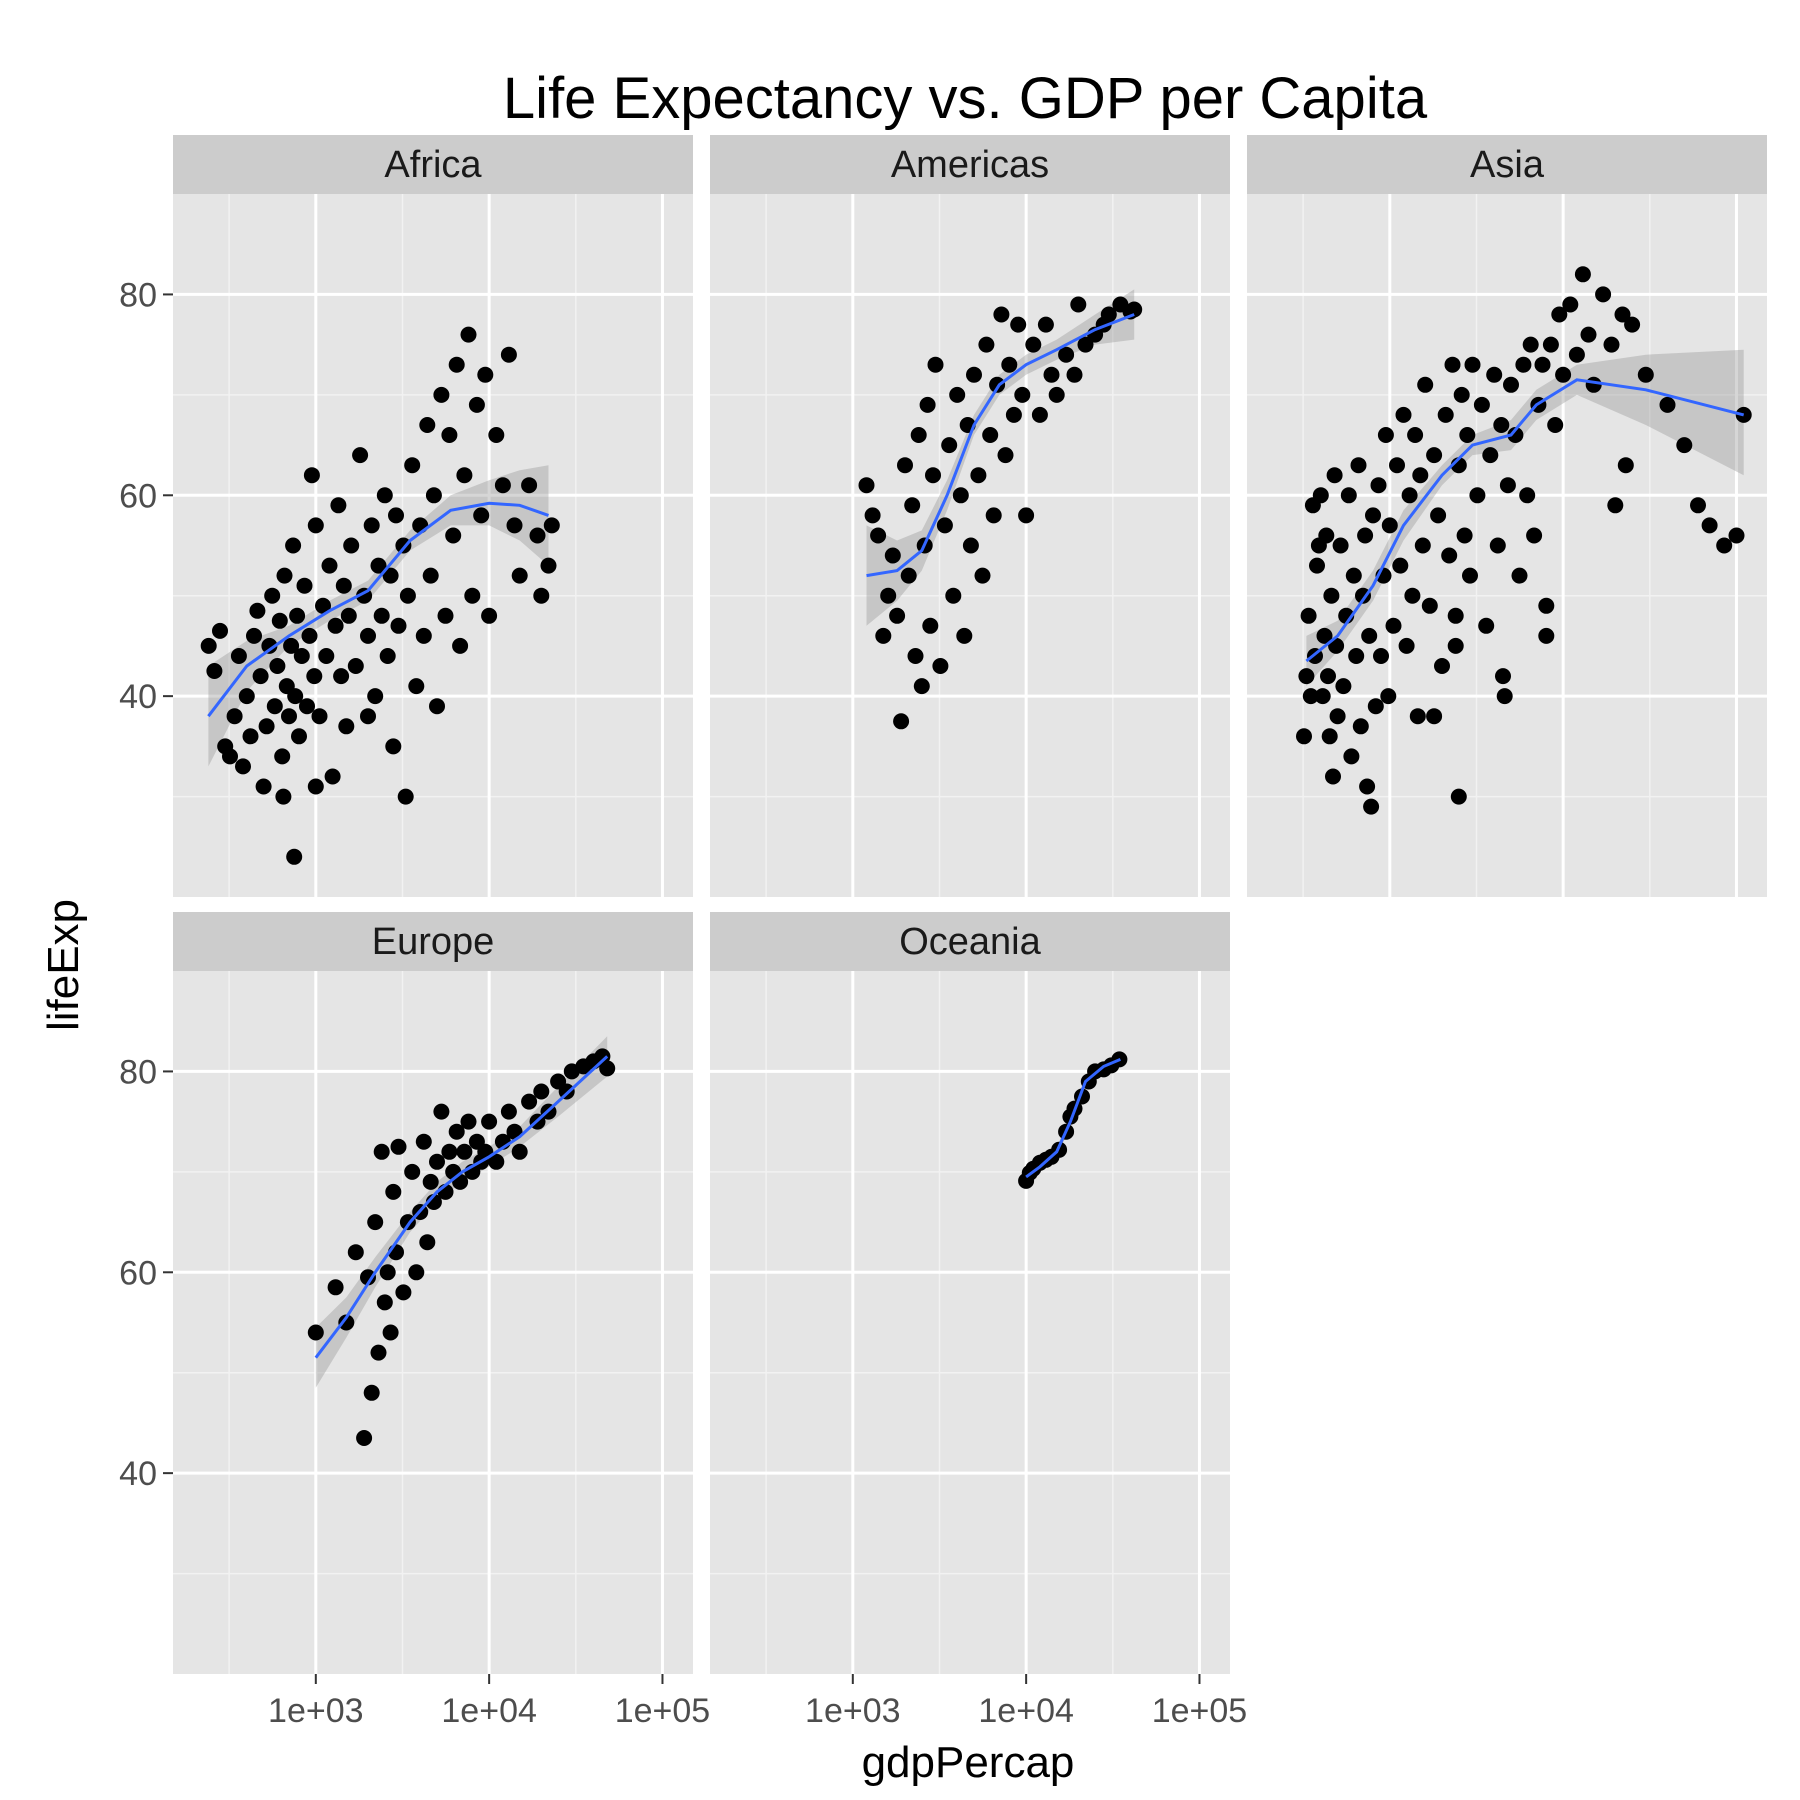 The image size is (1800, 1800). What do you see at coordinates (1507, 165) in the screenshot?
I see `strip-label-asia: Asia` at bounding box center [1507, 165].